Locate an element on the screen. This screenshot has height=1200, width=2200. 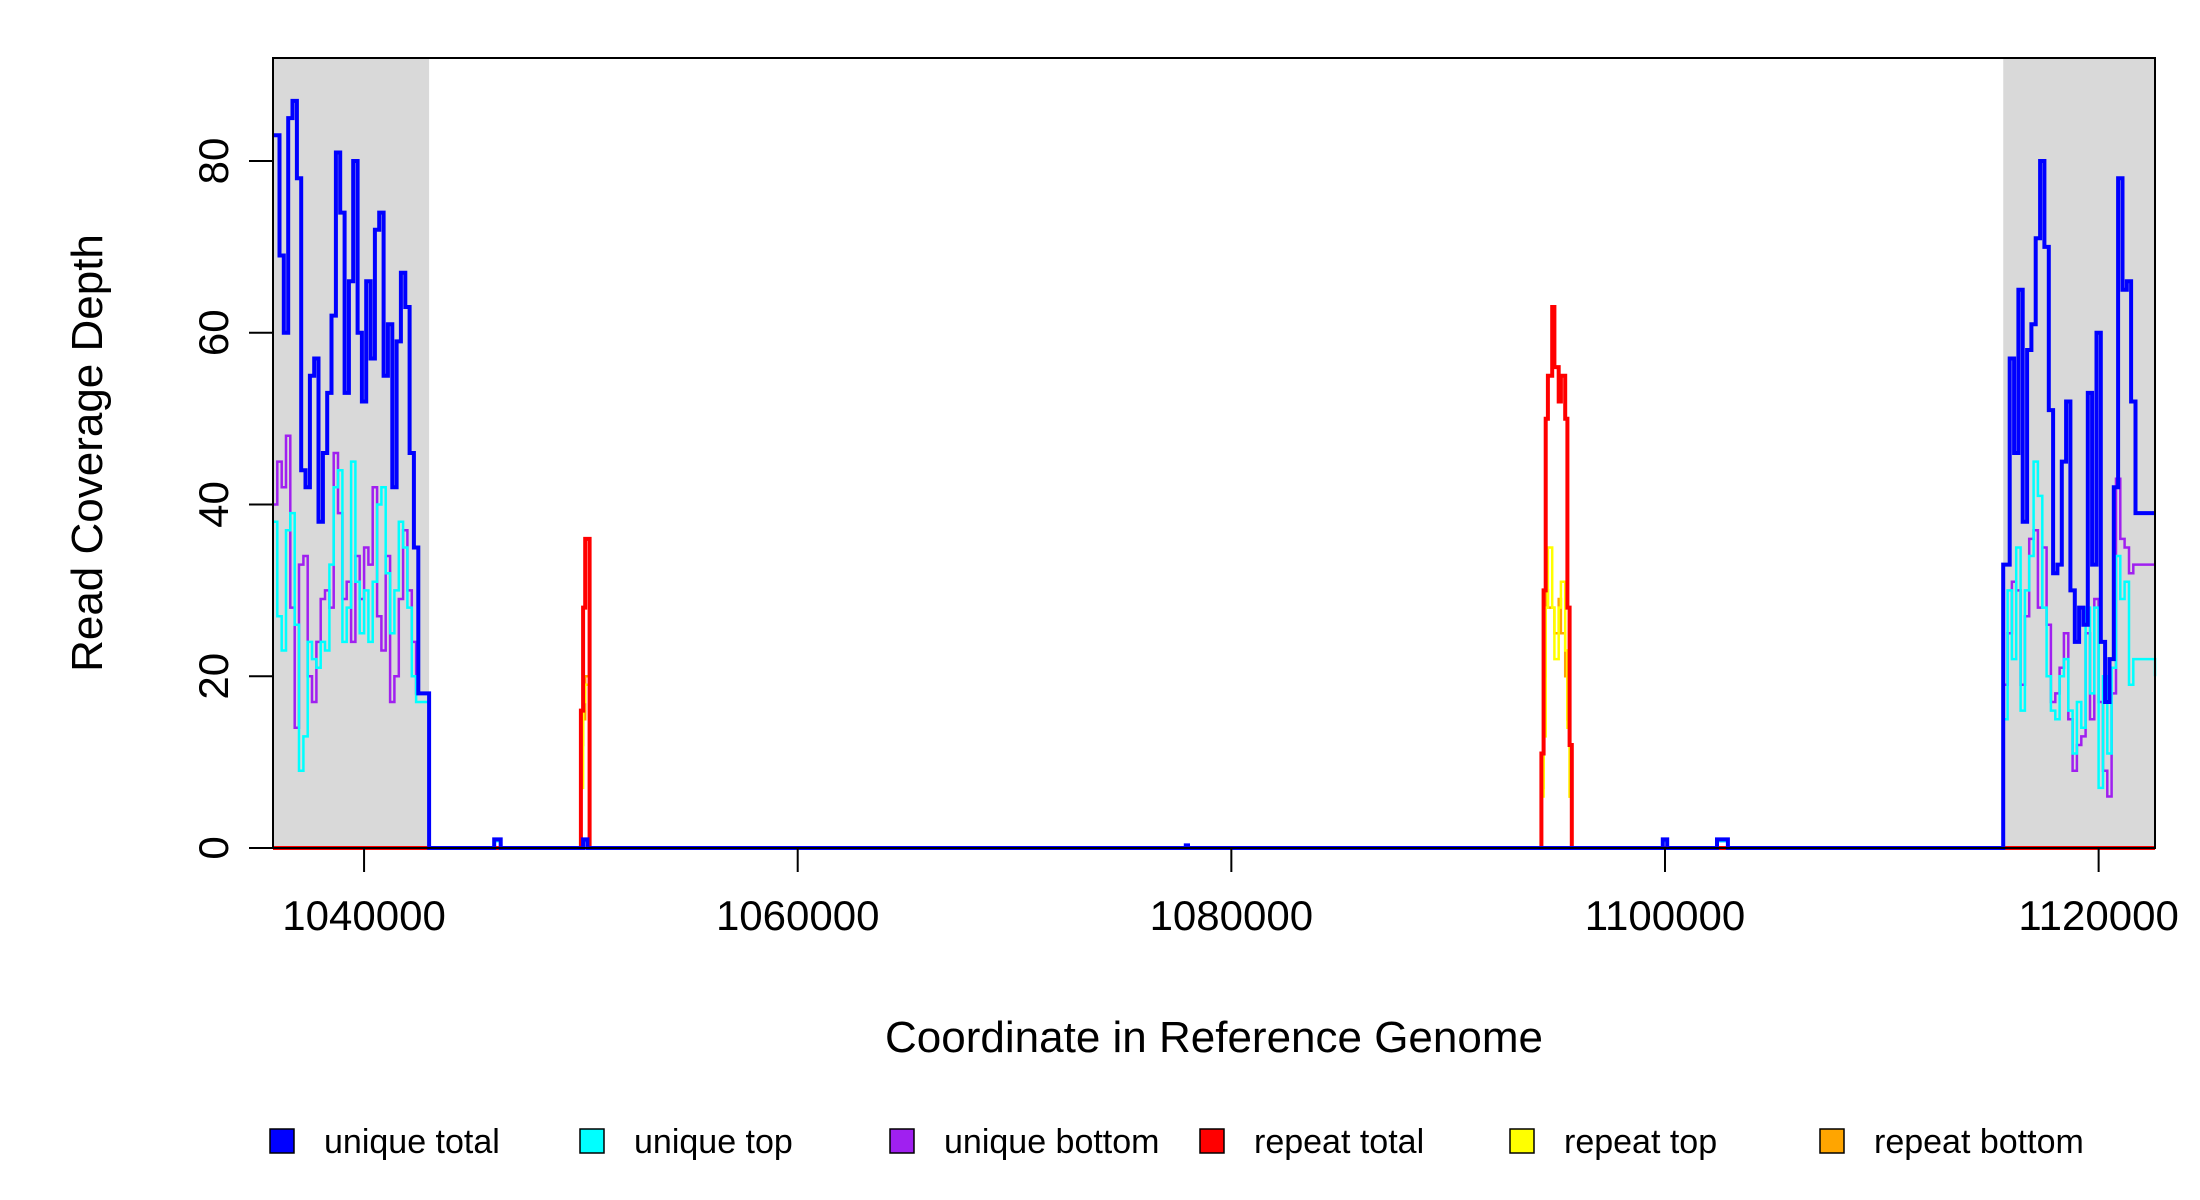
legend-item-unique-top: unique top is located at coordinates (686, 1142).